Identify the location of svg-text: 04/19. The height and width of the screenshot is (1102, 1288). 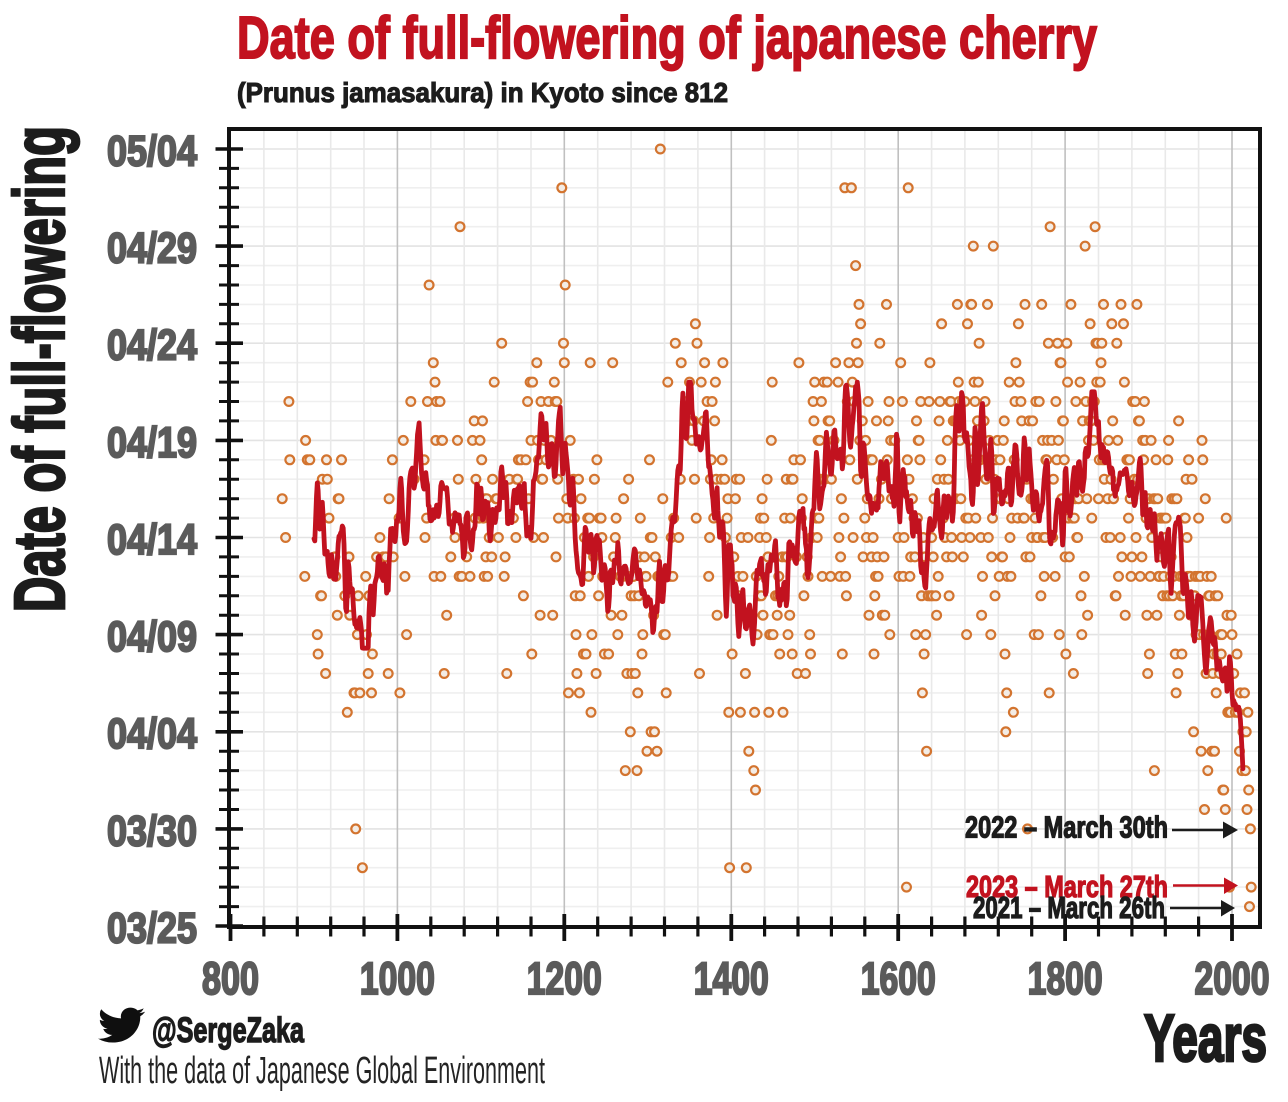
(152, 443).